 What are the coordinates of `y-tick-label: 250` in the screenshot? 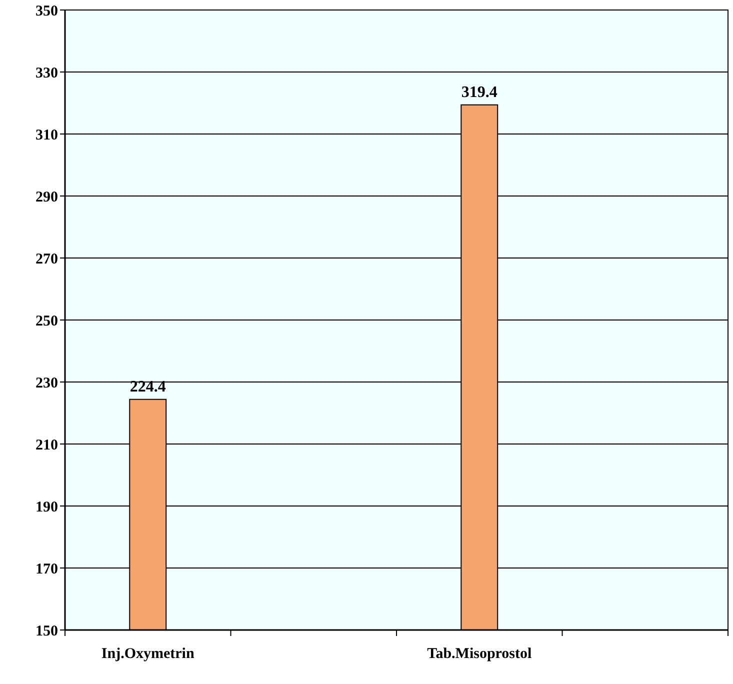 It's located at (47, 321).